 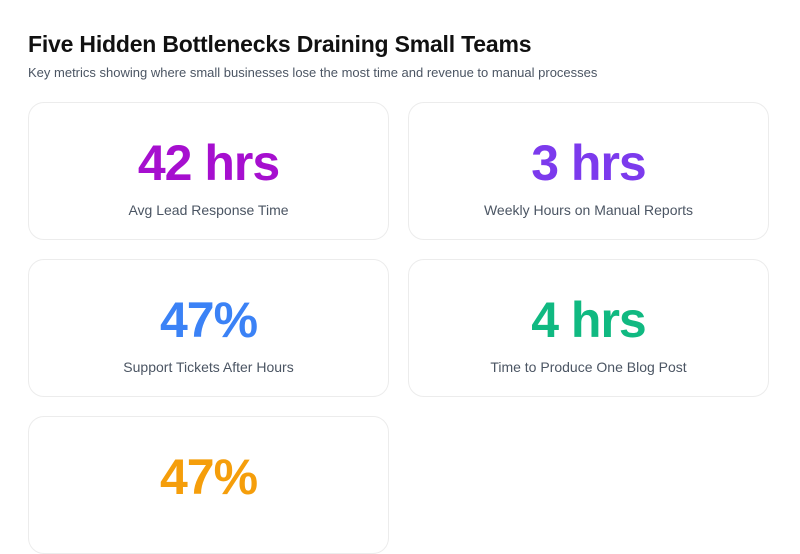 I want to click on metric-card-support-tickets: 47% Support Tickets After Hours, so click(x=208, y=328).